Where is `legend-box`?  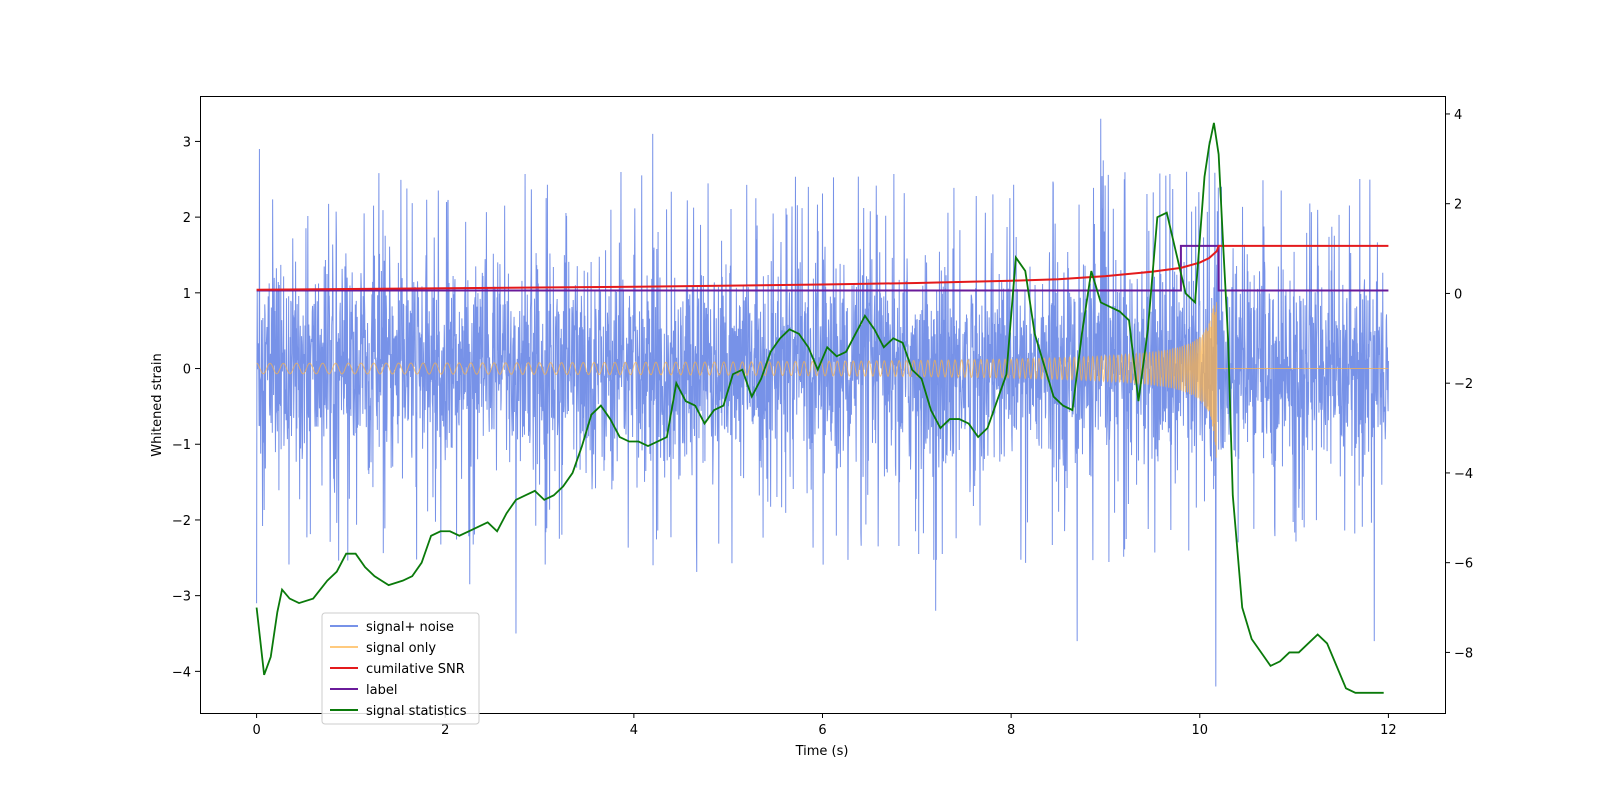 legend-box is located at coordinates (400, 668).